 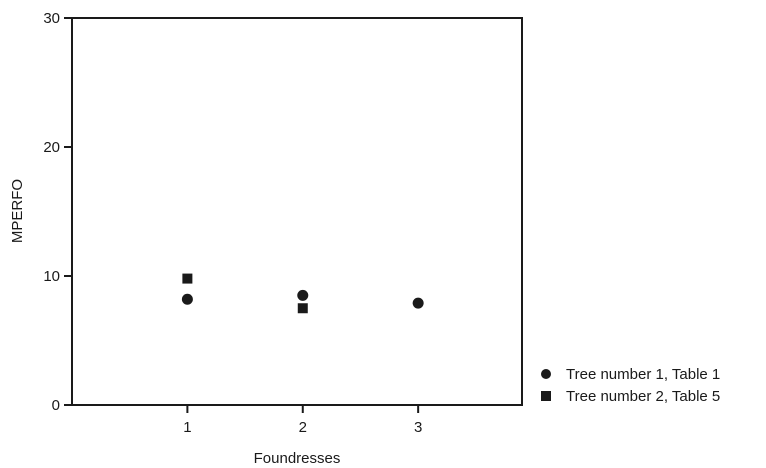 I want to click on legend-label: Tree number 1, Table 1, so click(x=643, y=374).